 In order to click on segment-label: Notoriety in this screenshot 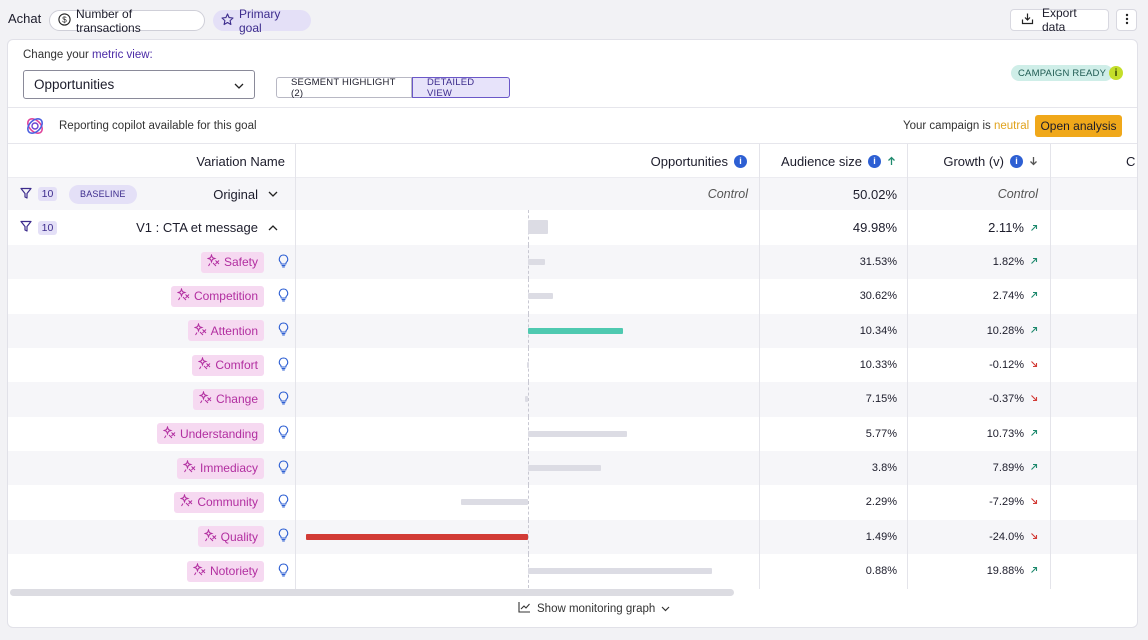, I will do `click(233, 571)`.